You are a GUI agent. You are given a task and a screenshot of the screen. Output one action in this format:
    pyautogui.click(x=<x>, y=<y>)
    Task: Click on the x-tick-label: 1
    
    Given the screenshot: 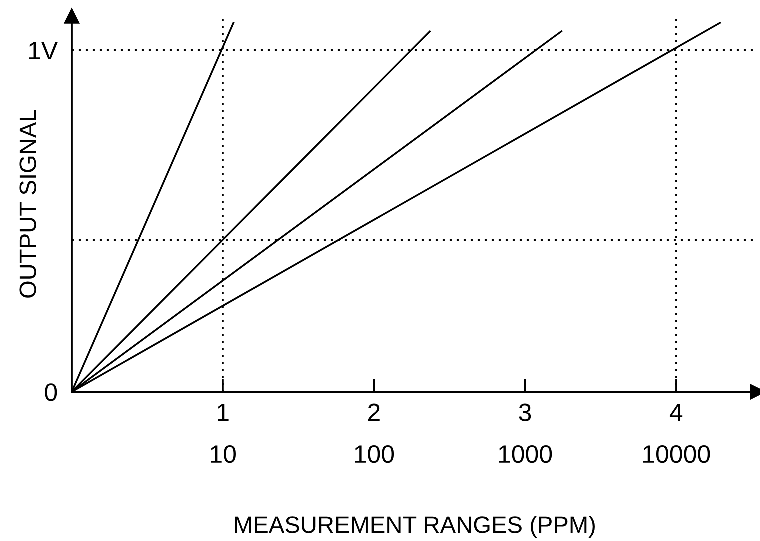 What is the action you would take?
    pyautogui.click(x=223, y=413)
    